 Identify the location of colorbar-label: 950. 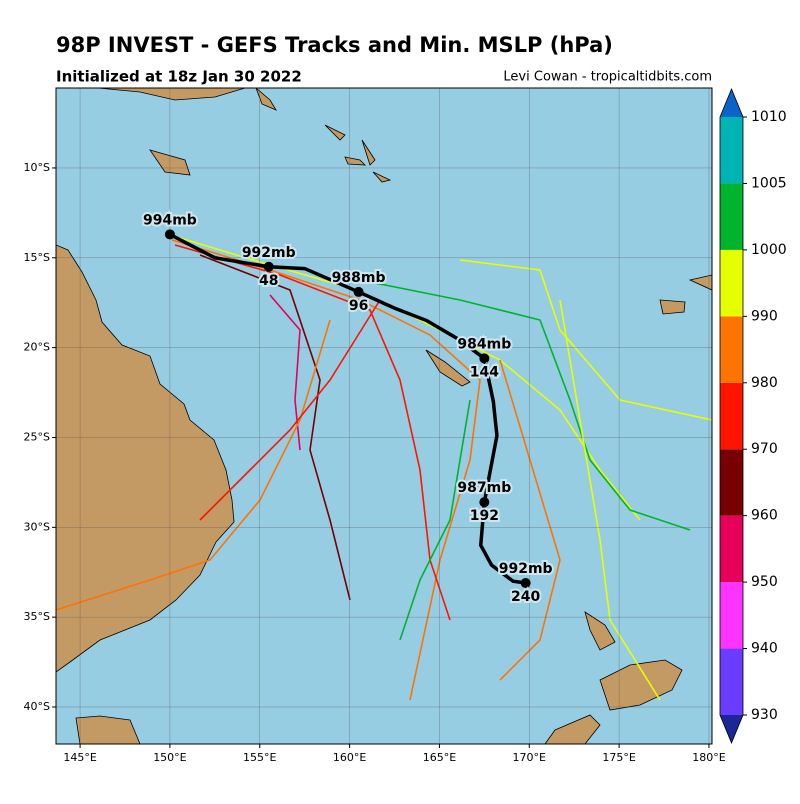
(764, 582).